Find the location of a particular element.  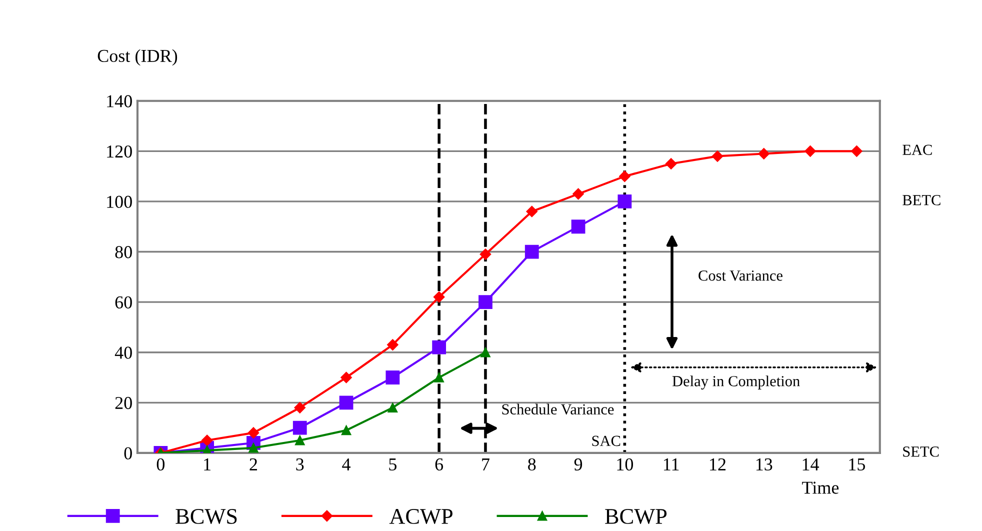

legend-label: BCWS is located at coordinates (206, 516).